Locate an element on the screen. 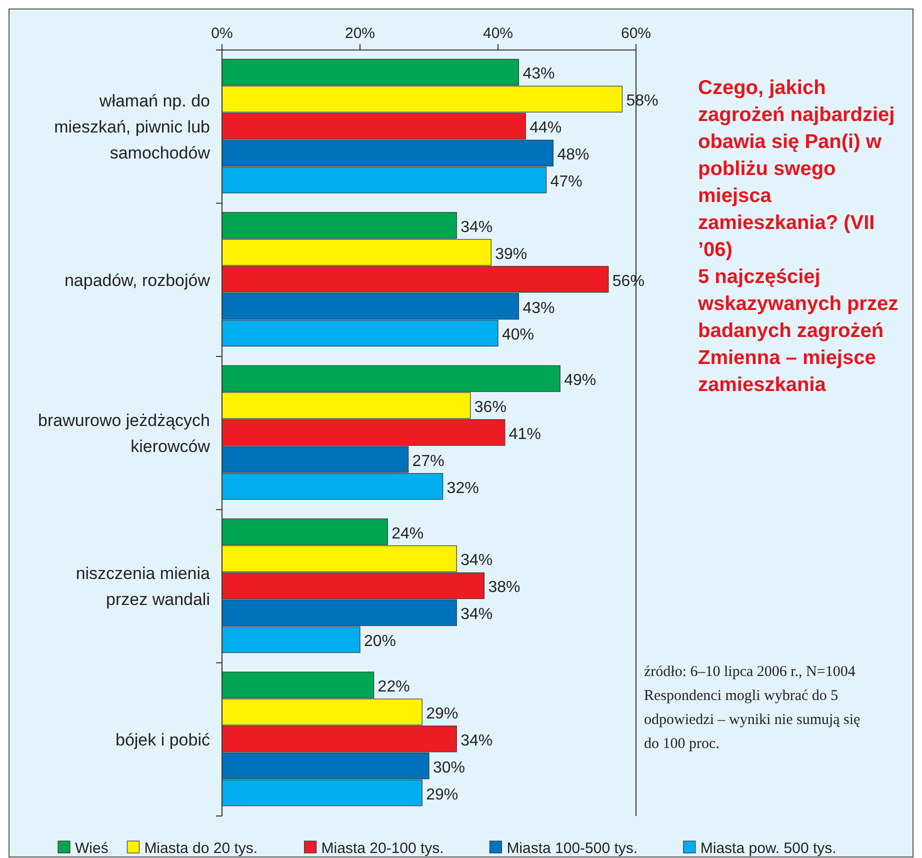 This screenshot has height=858, width=922. data-label: 40% is located at coordinates (518, 335).